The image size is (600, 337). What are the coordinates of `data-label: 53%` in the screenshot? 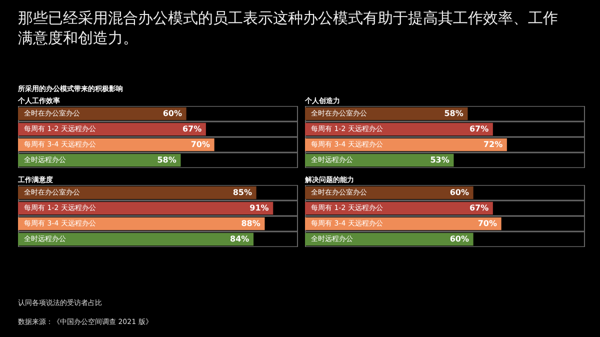 It's located at (440, 159).